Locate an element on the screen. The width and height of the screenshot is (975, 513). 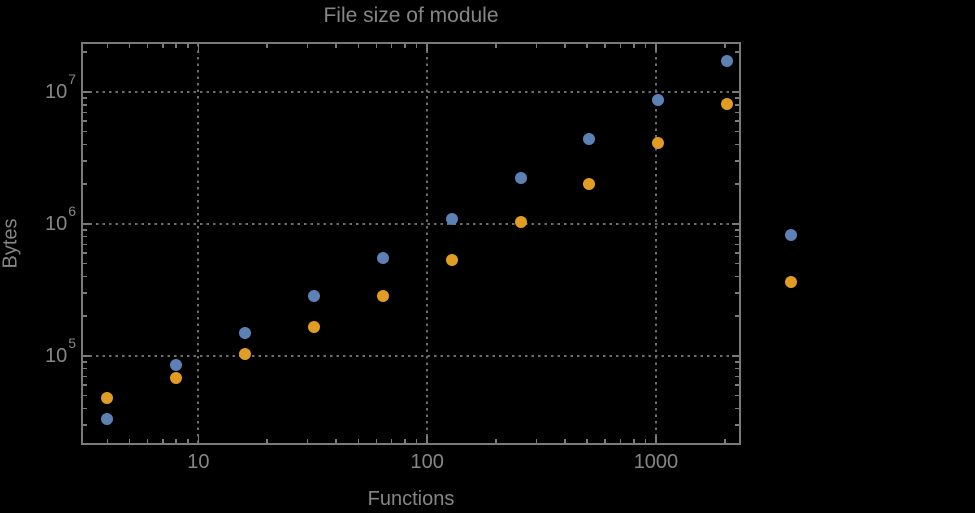
y-tick-exponent: 6 is located at coordinates (72, 211).